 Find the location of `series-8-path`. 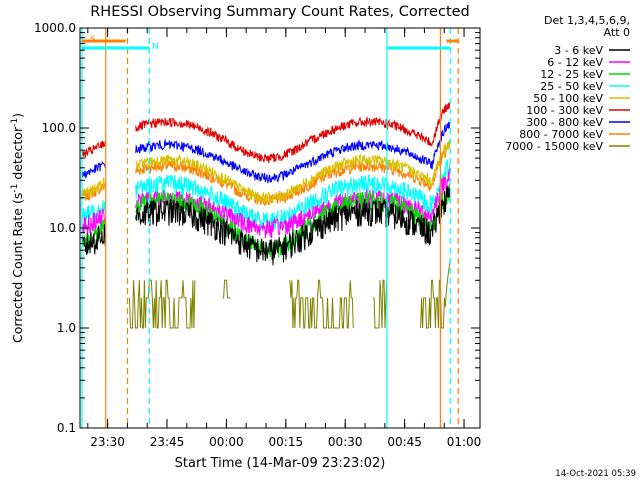

series-8-path is located at coordinates (290, 294).